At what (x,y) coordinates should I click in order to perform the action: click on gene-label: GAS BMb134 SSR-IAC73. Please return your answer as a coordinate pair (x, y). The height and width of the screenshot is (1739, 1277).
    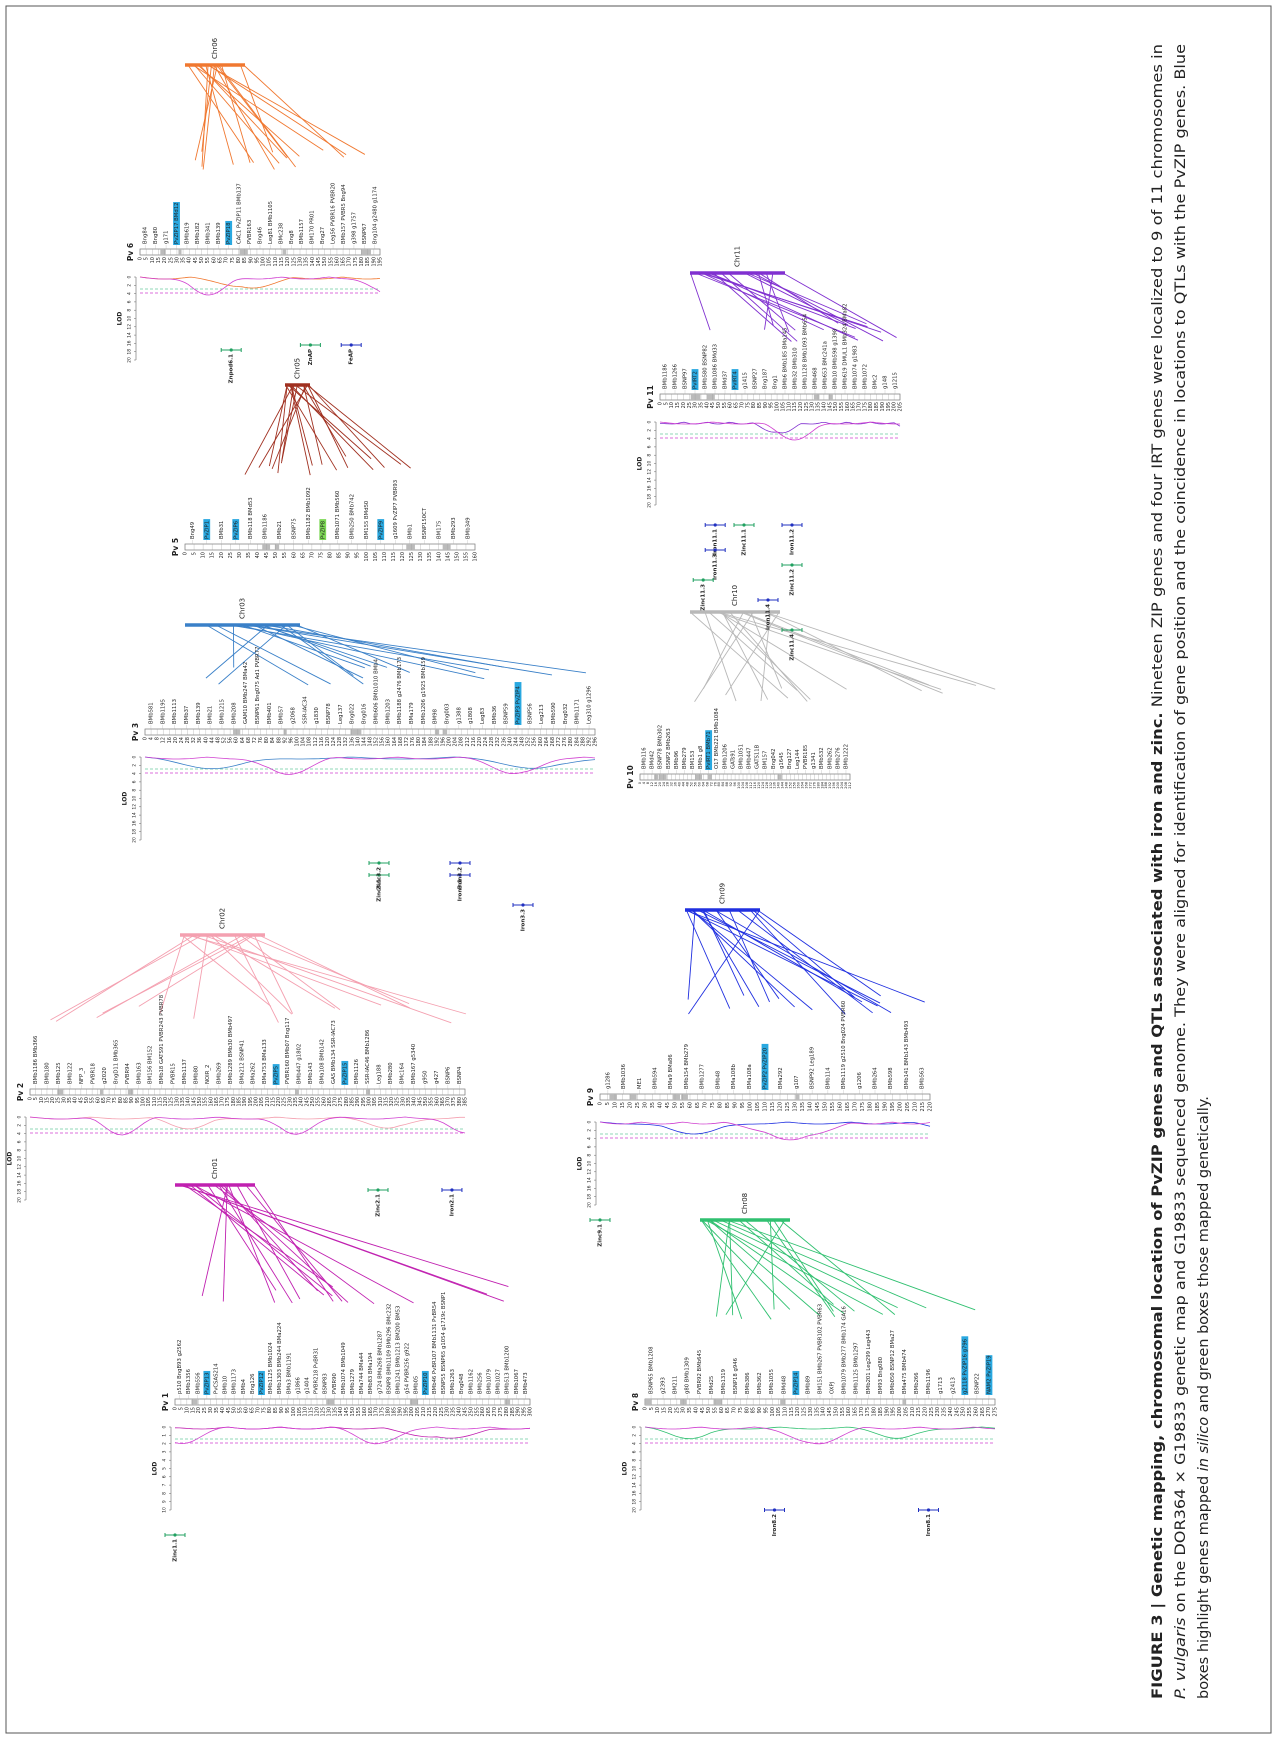
    Looking at the image, I should click on (334, 1052).